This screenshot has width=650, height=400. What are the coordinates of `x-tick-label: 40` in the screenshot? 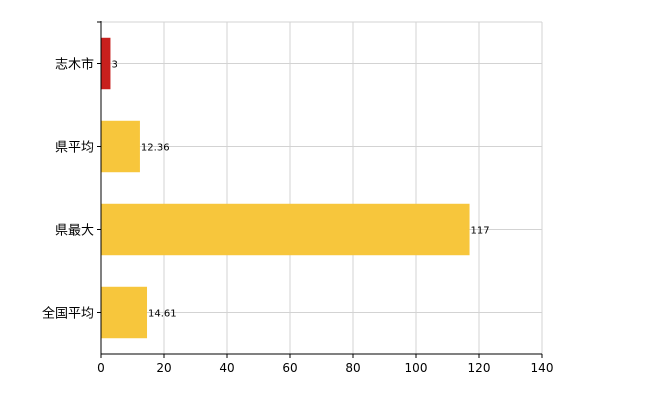 It's located at (226, 368).